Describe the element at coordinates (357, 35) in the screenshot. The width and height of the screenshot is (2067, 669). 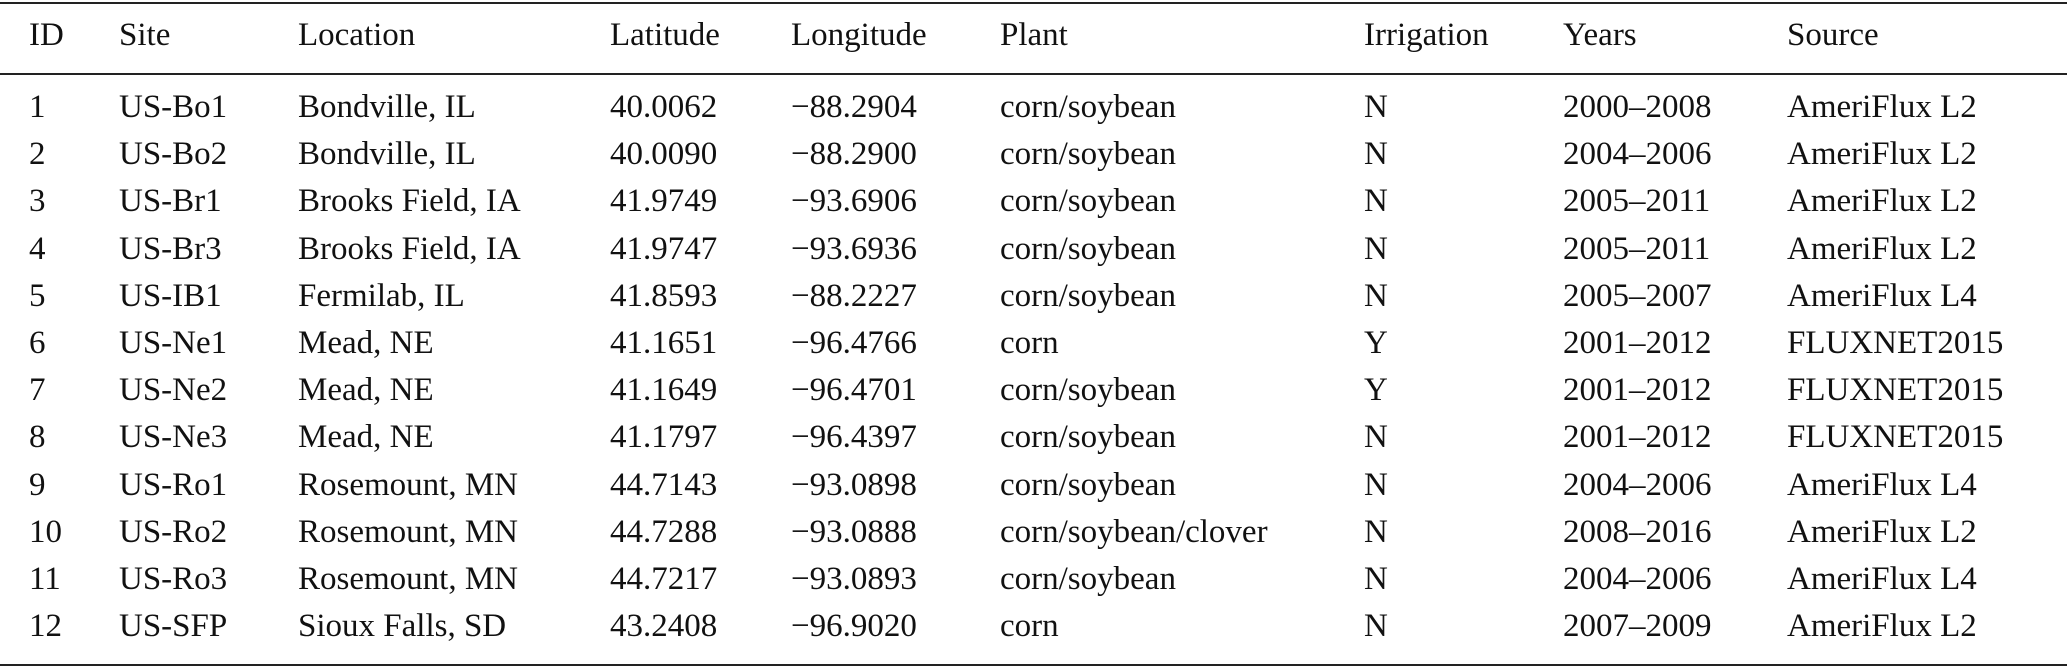
I see `header-cell: Location` at that location.